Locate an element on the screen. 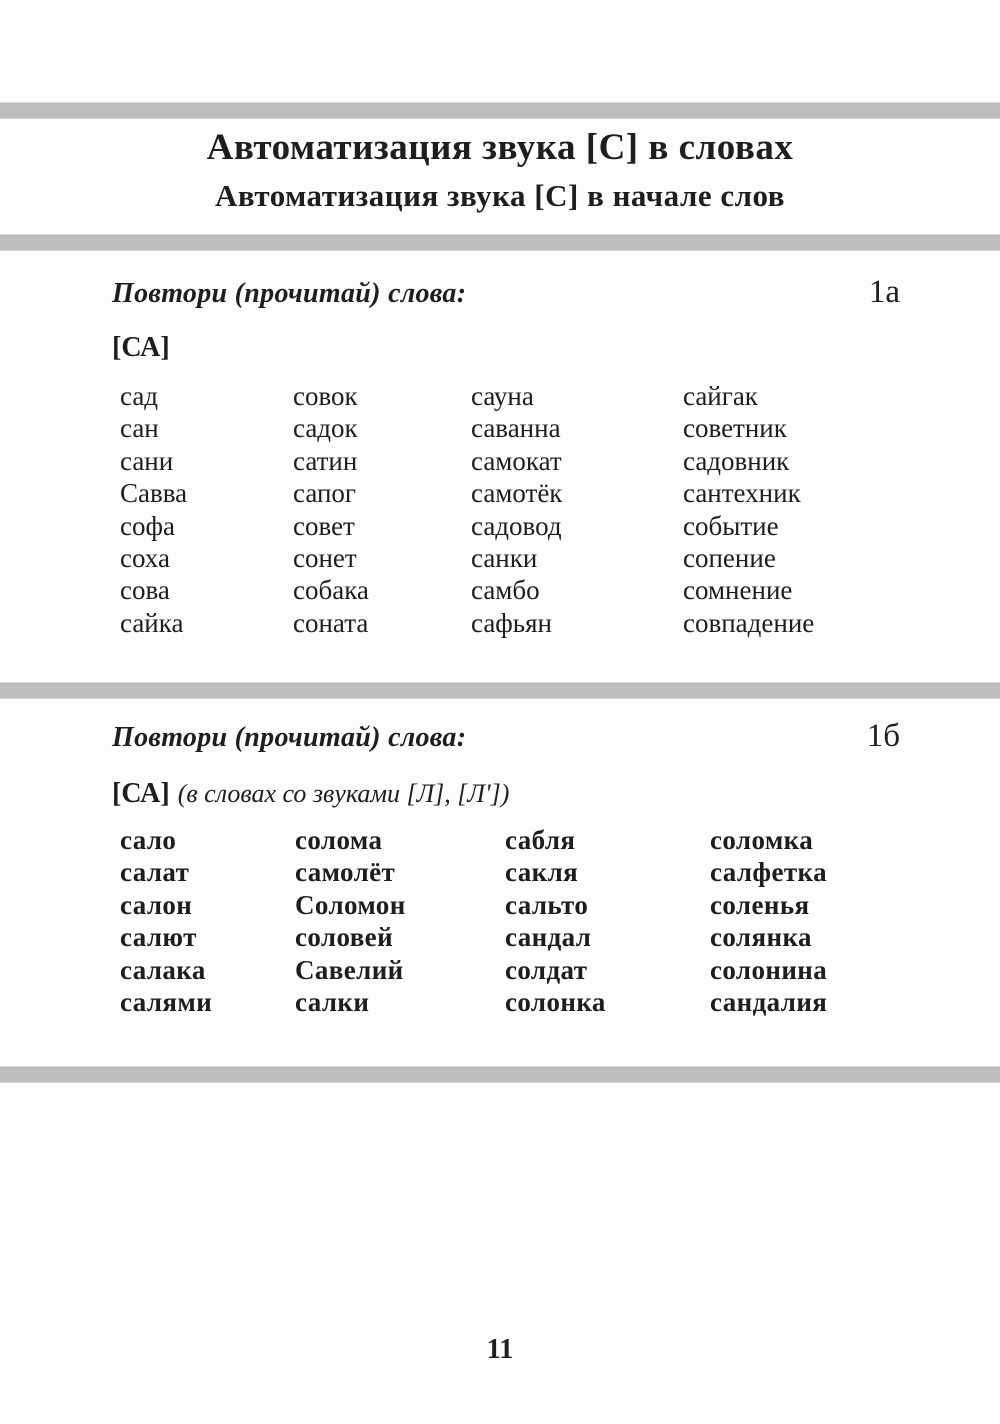 This screenshot has width=1000, height=1424. word-item: салют is located at coordinates (158, 937).